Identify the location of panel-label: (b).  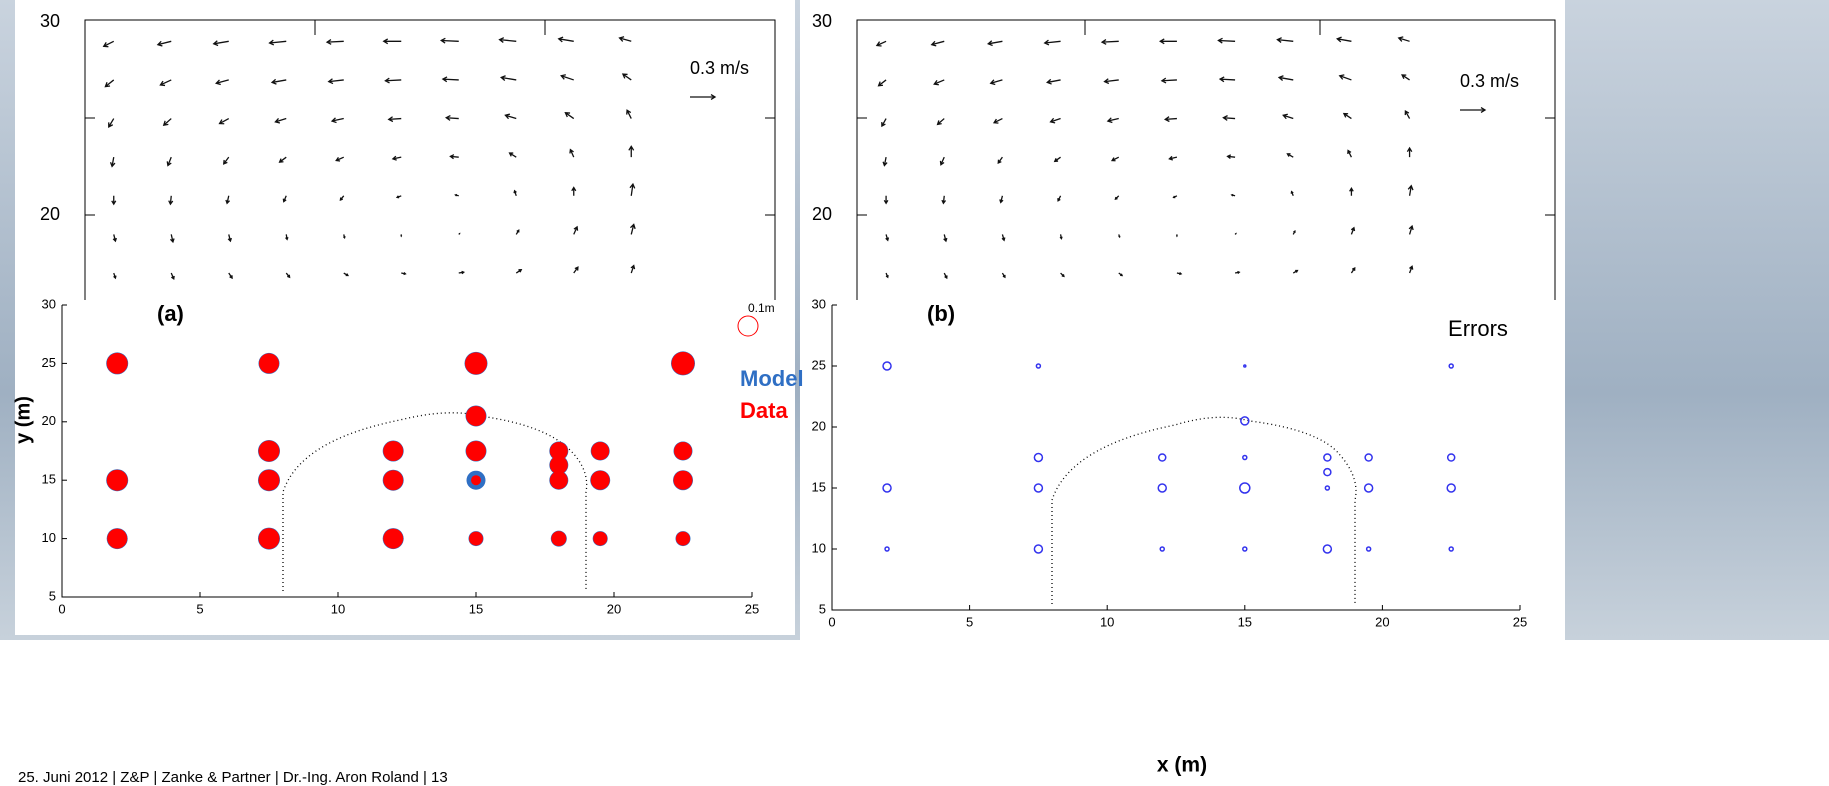
(941, 313).